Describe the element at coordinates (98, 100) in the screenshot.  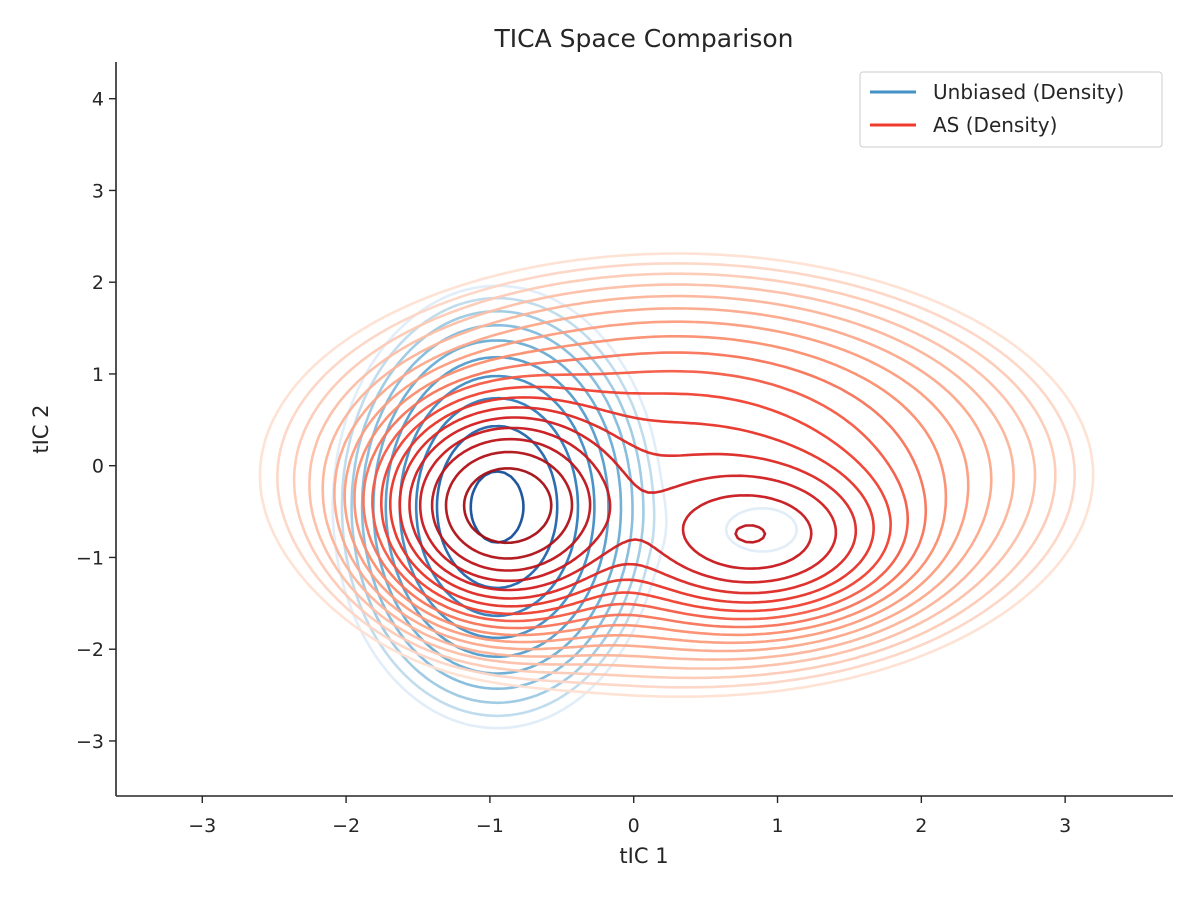
I see `y-tick-label: 4` at that location.